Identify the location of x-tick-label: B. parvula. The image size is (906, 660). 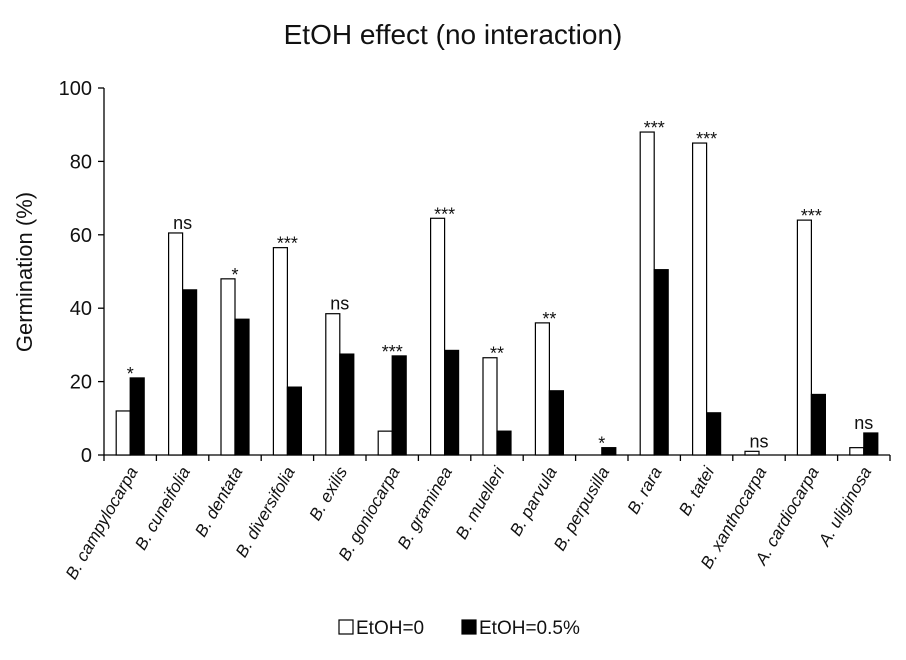
(533, 502).